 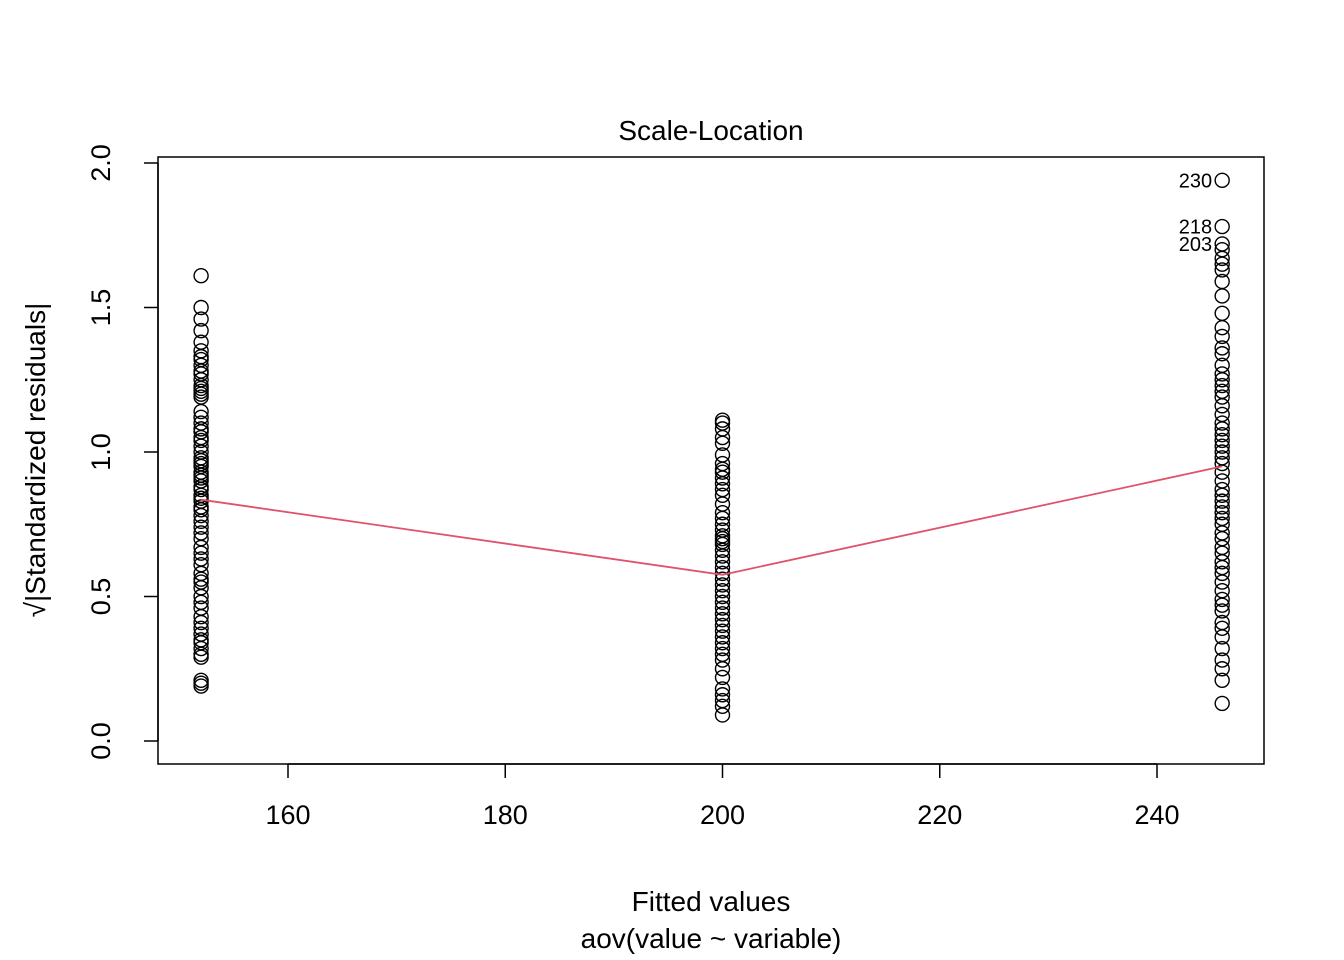 I want to click on y-tick-label-0: 0.0, so click(x=101, y=741).